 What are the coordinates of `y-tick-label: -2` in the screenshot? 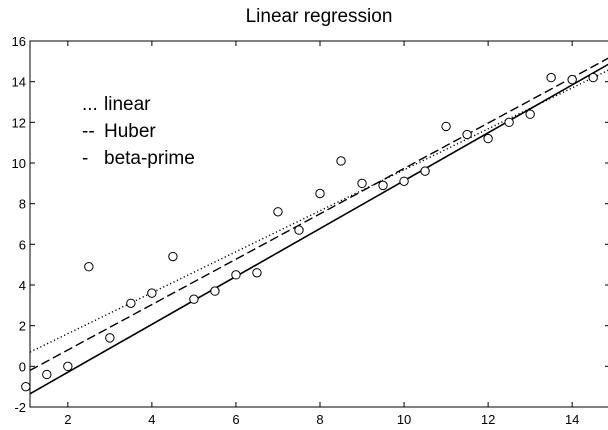 It's located at (20, 407).